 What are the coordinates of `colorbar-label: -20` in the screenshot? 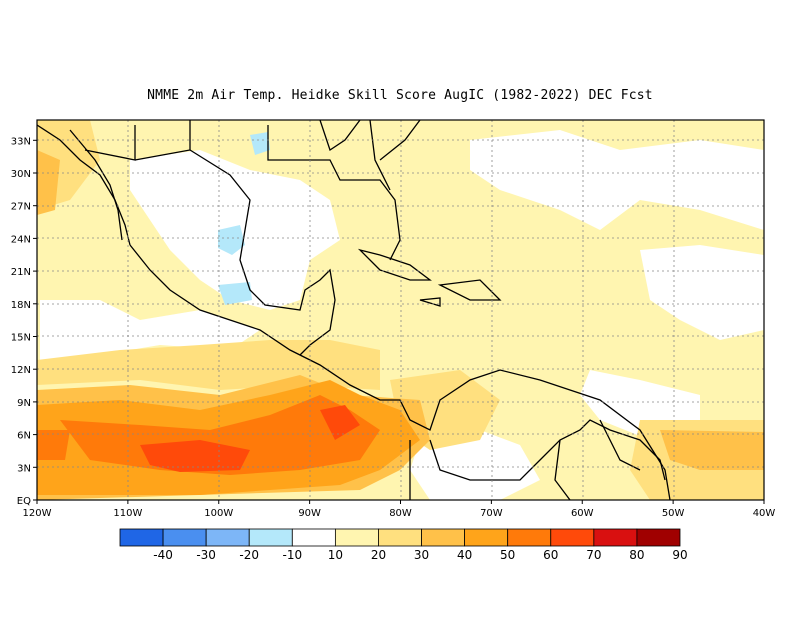 It's located at (249, 555).